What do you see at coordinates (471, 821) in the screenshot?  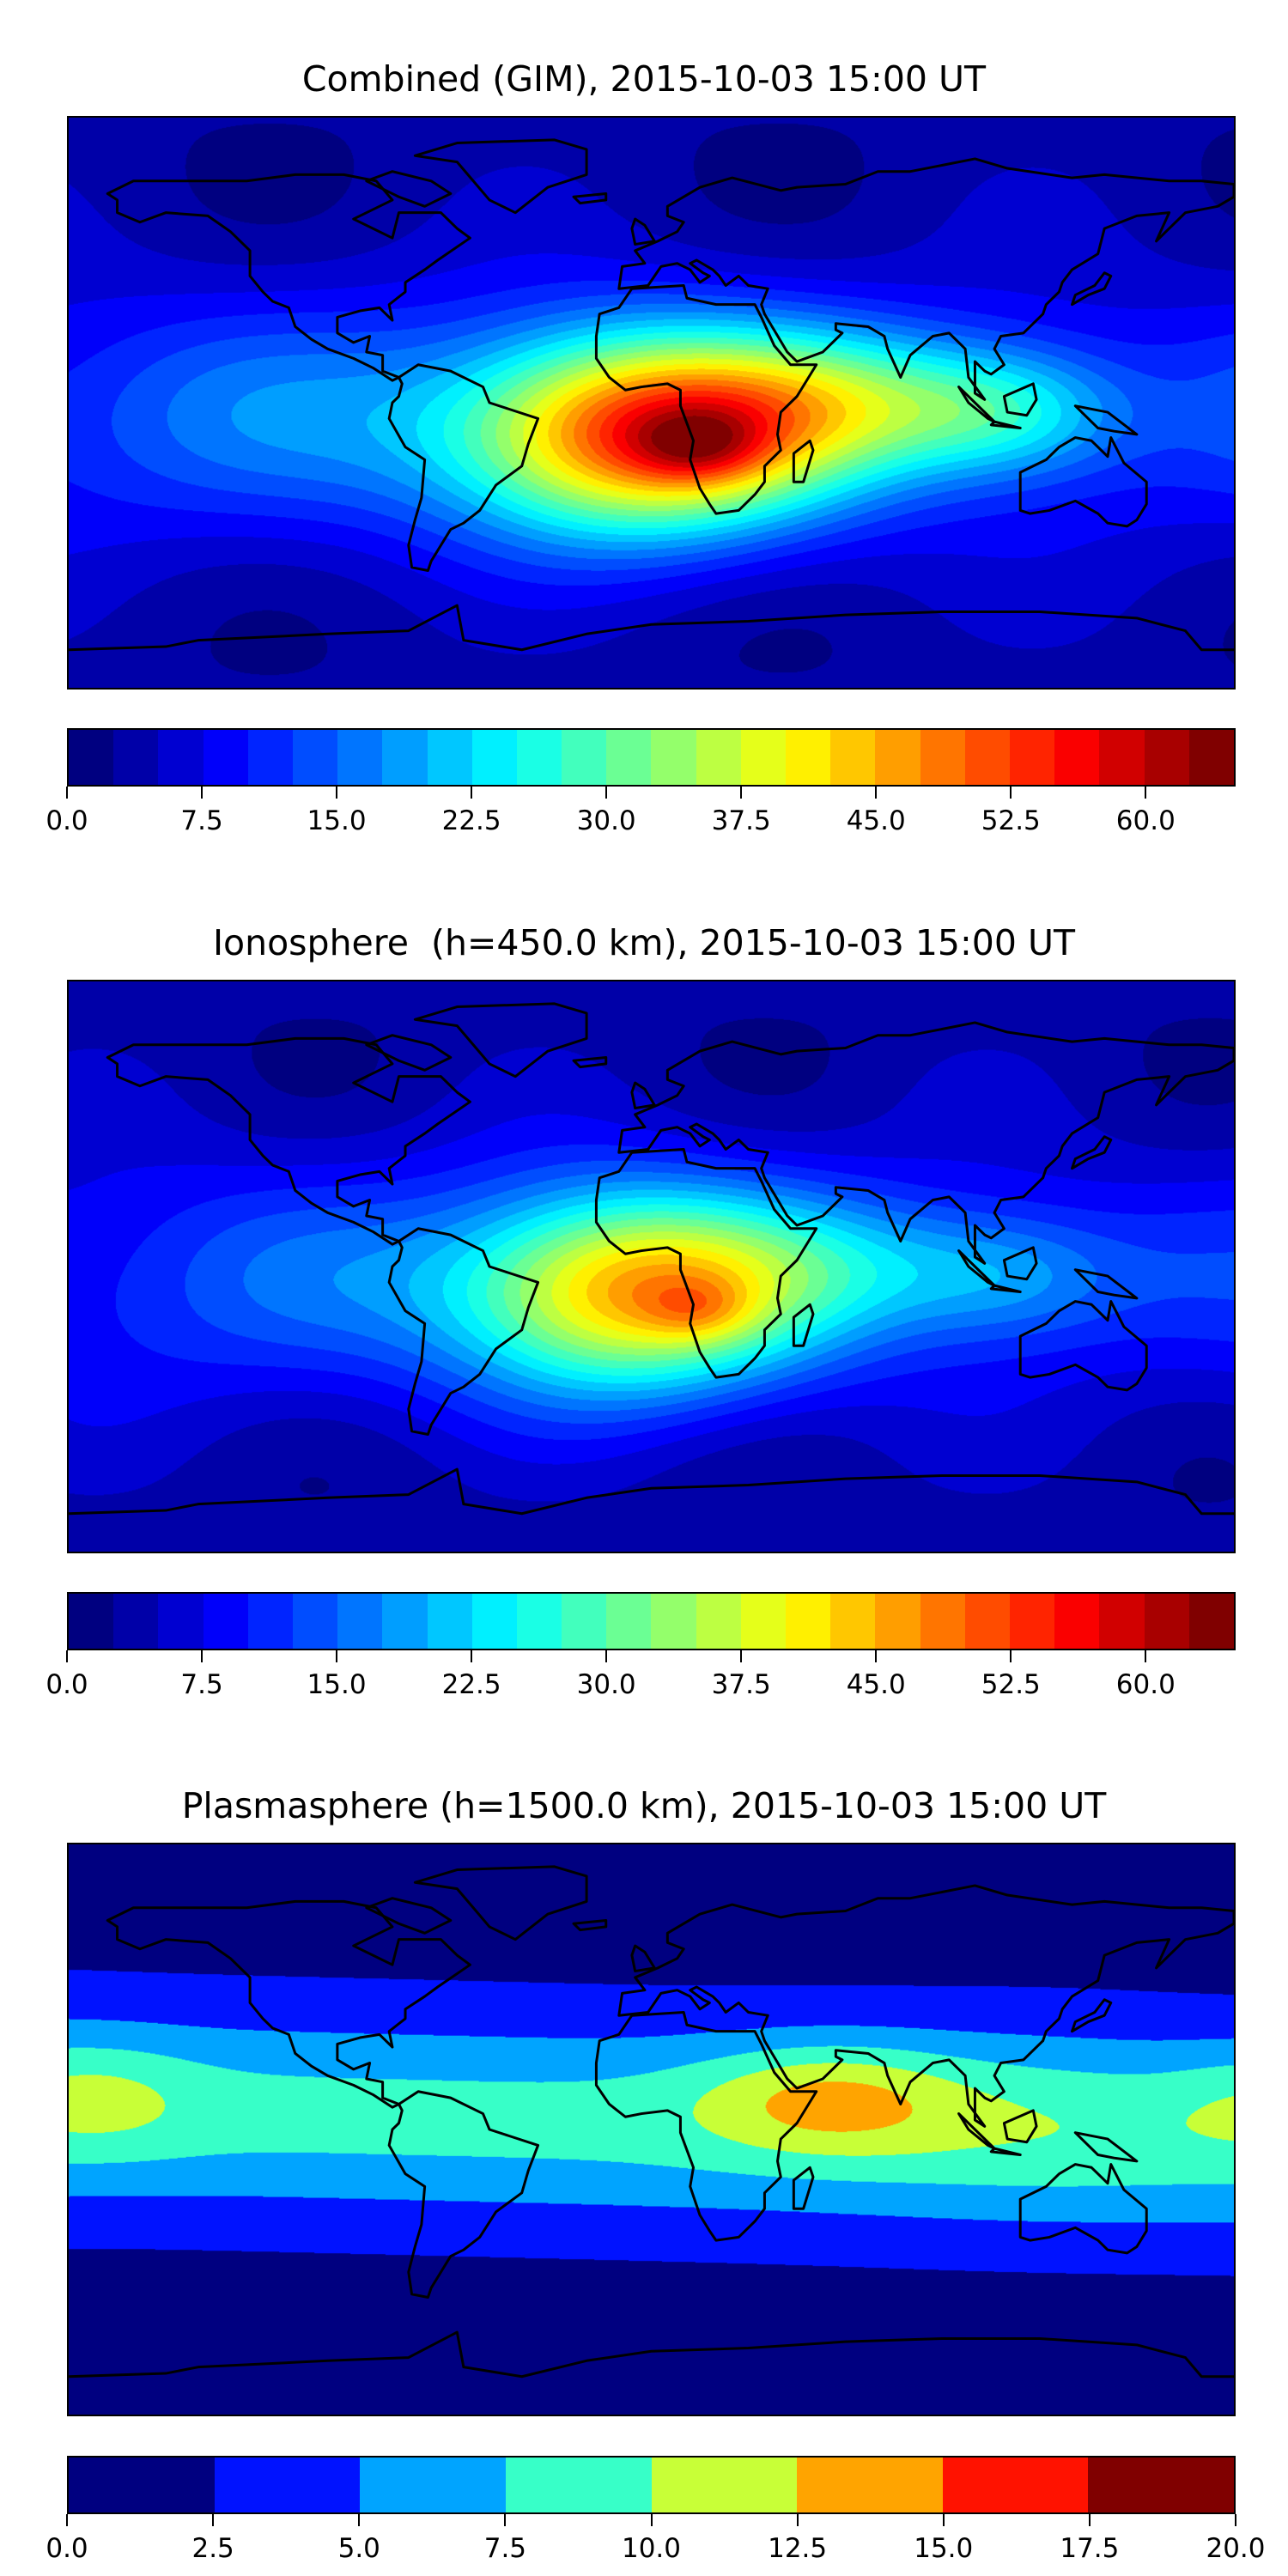 I see `colorbar-tick-label: 22.5` at bounding box center [471, 821].